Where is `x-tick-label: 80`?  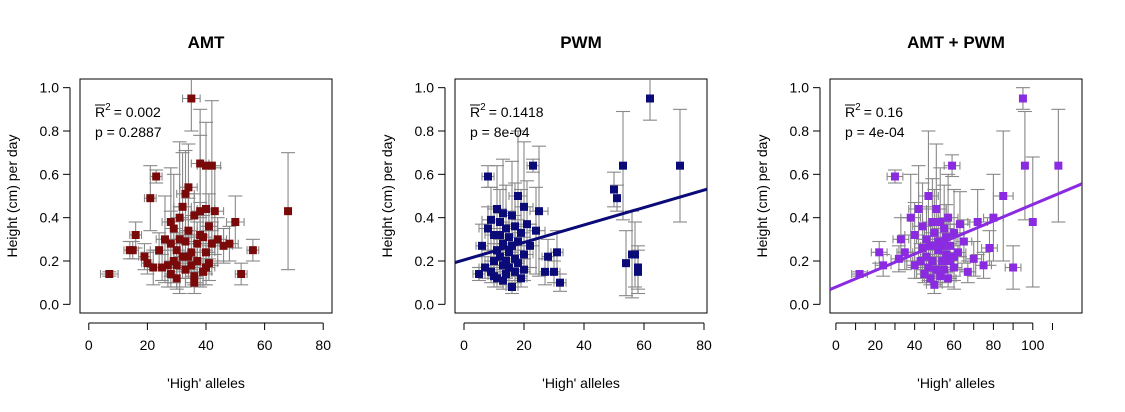
x-tick-label: 80 is located at coordinates (704, 345).